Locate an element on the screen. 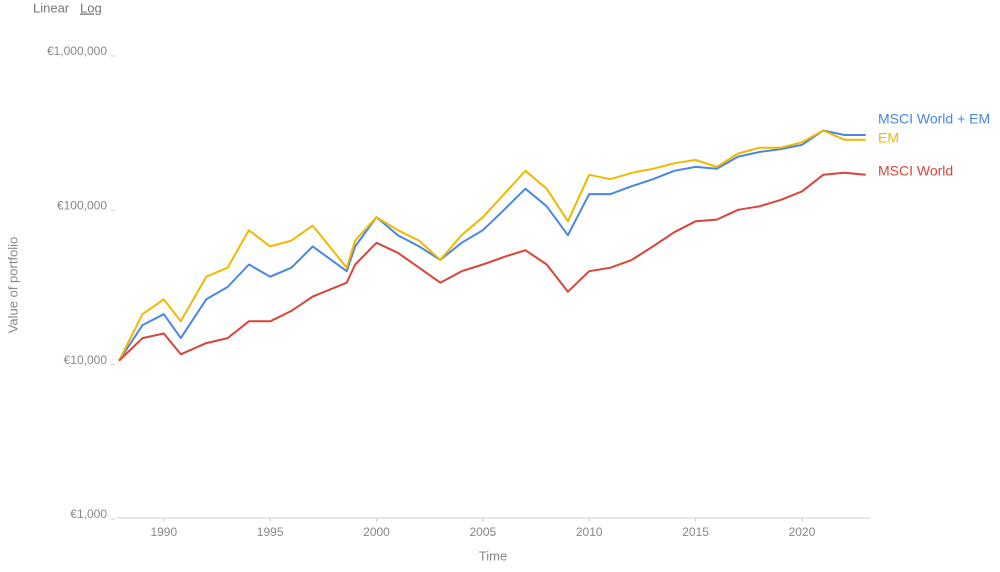 This screenshot has width=1000, height=572. series-label: MSCI World is located at coordinates (915, 171).